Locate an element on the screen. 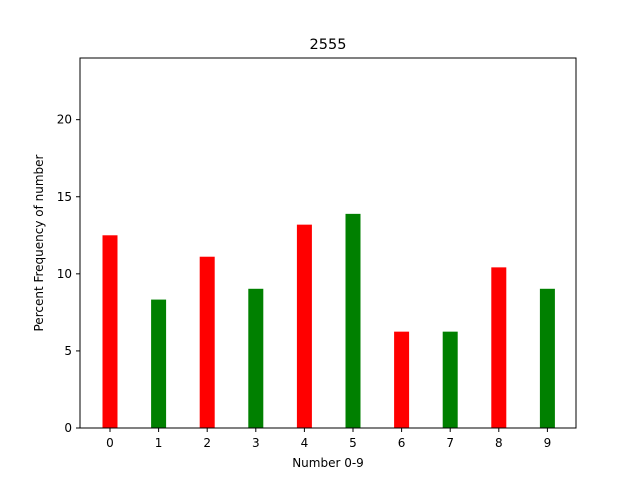 This screenshot has width=640, height=480. x-tick-label-2: 2 is located at coordinates (207, 443).